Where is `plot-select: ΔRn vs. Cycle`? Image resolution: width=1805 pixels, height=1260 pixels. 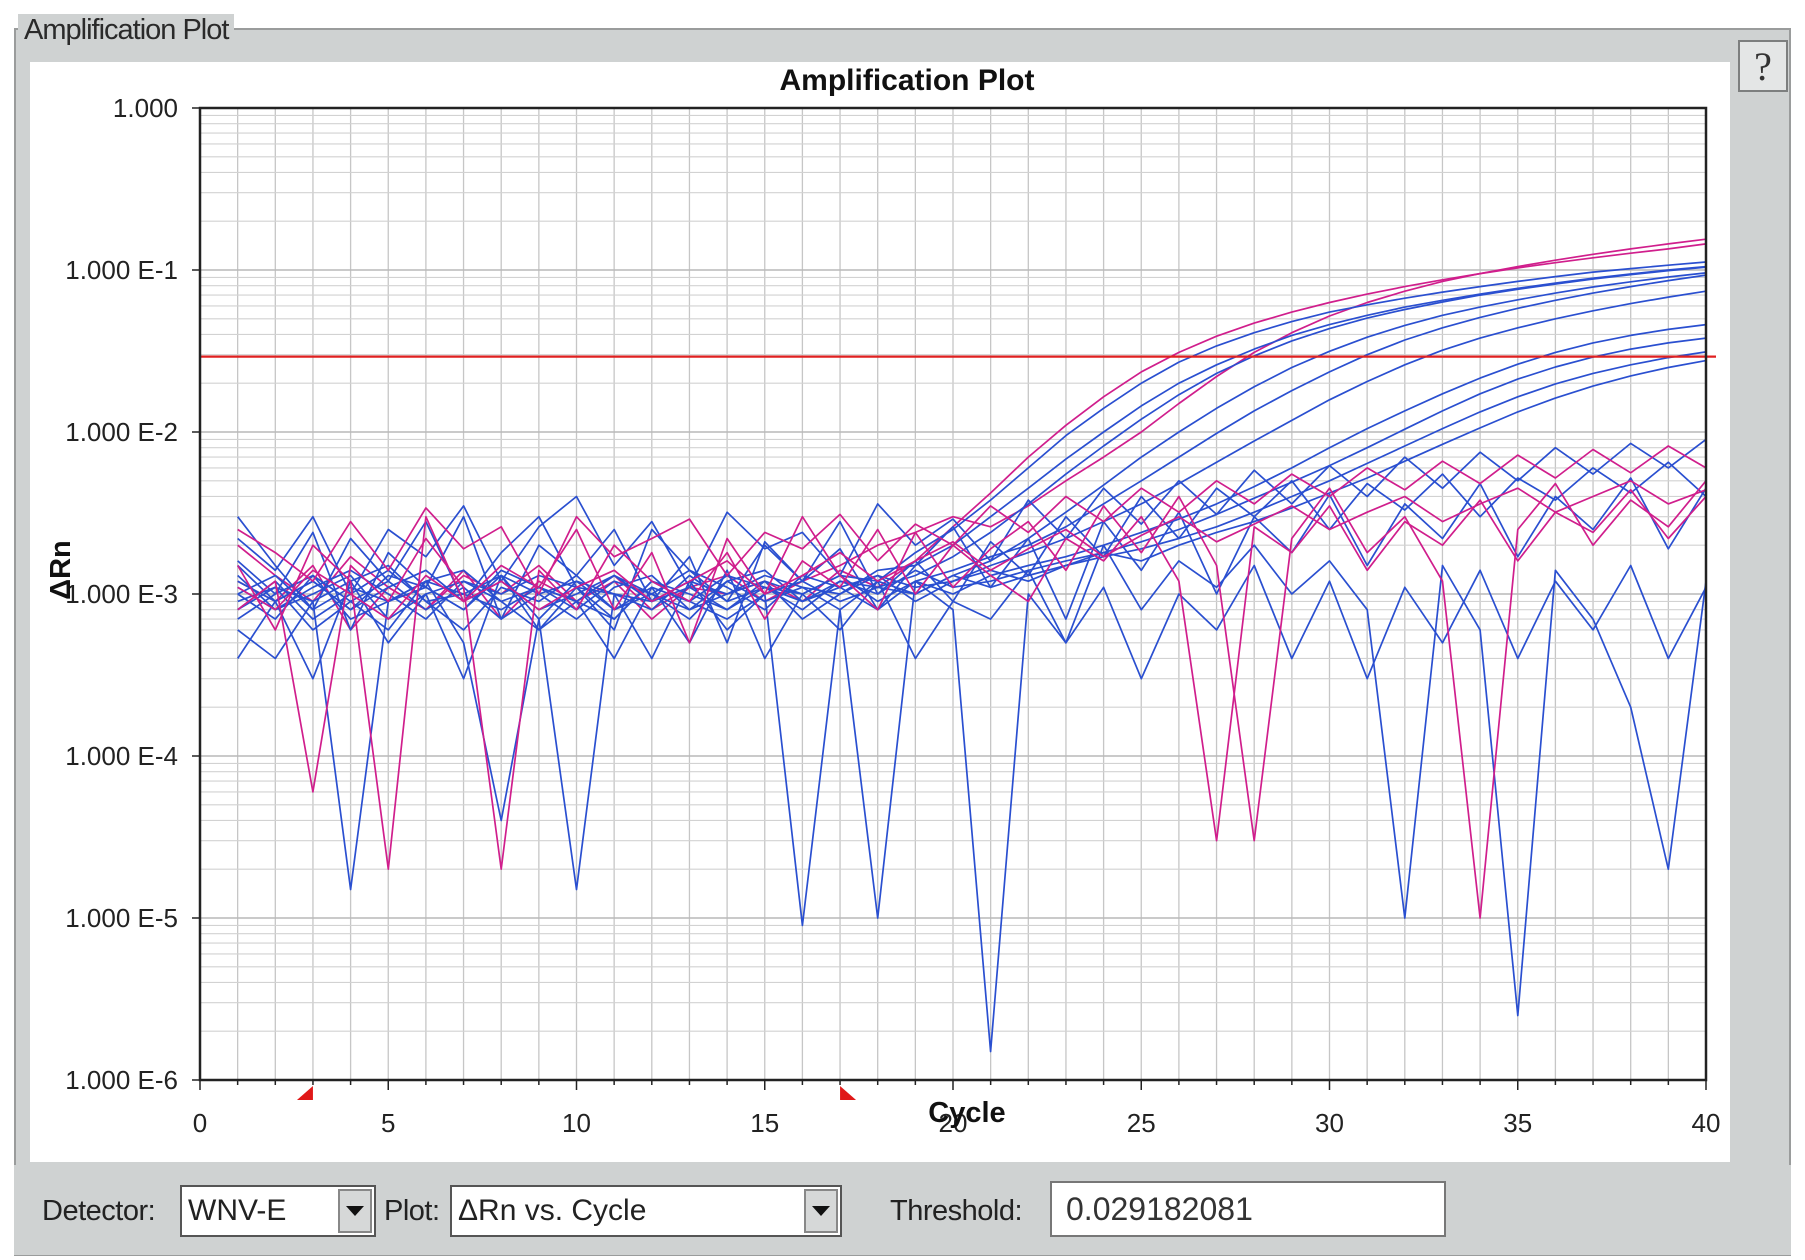 plot-select: ΔRn vs. Cycle is located at coordinates (646, 1211).